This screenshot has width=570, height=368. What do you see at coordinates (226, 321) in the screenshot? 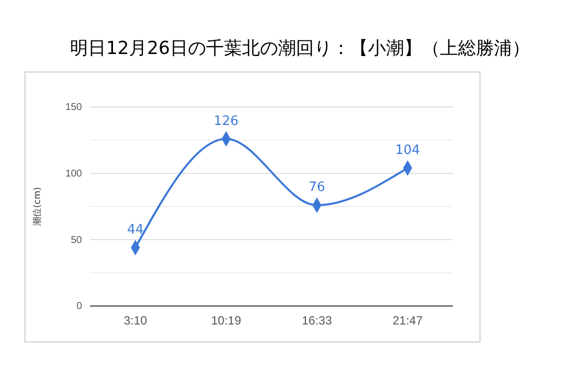
I see `x-tick-label: 10:19` at bounding box center [226, 321].